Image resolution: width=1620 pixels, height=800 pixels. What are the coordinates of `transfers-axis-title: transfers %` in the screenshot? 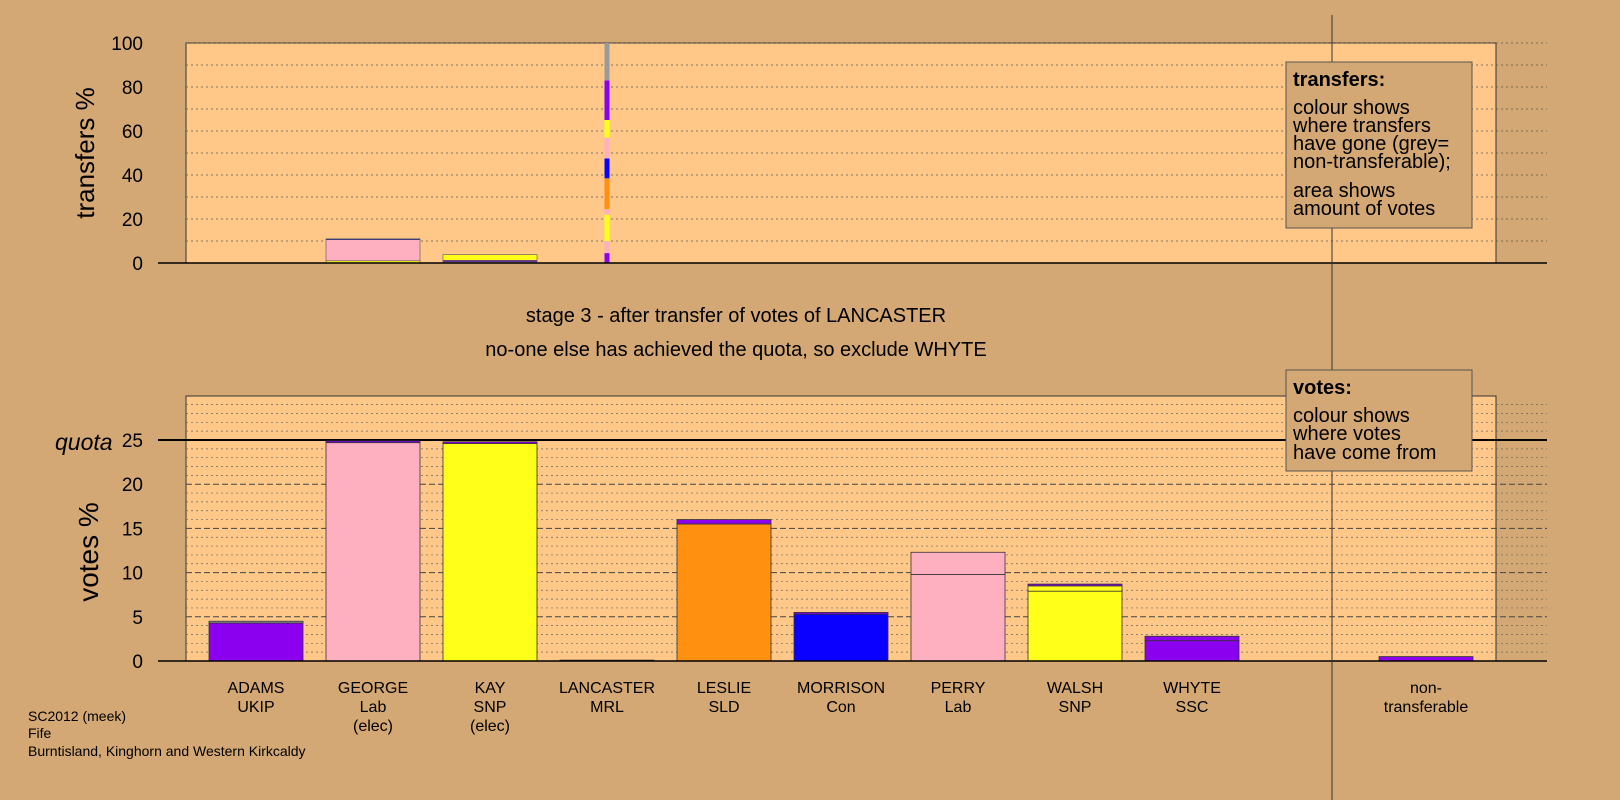 It's located at (85, 153).